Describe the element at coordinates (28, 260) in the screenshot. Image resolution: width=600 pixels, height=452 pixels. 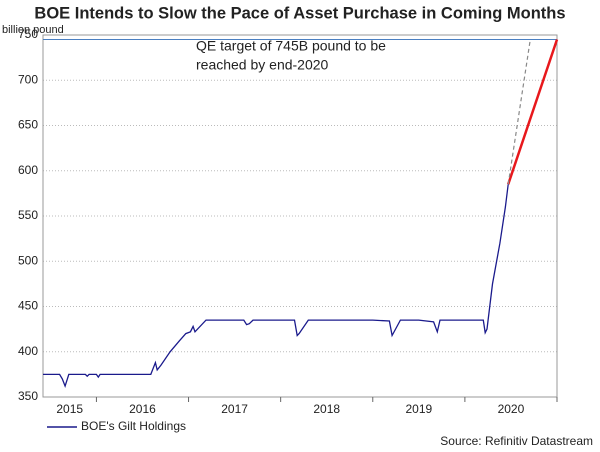
I see `y-tick-label: 500` at that location.